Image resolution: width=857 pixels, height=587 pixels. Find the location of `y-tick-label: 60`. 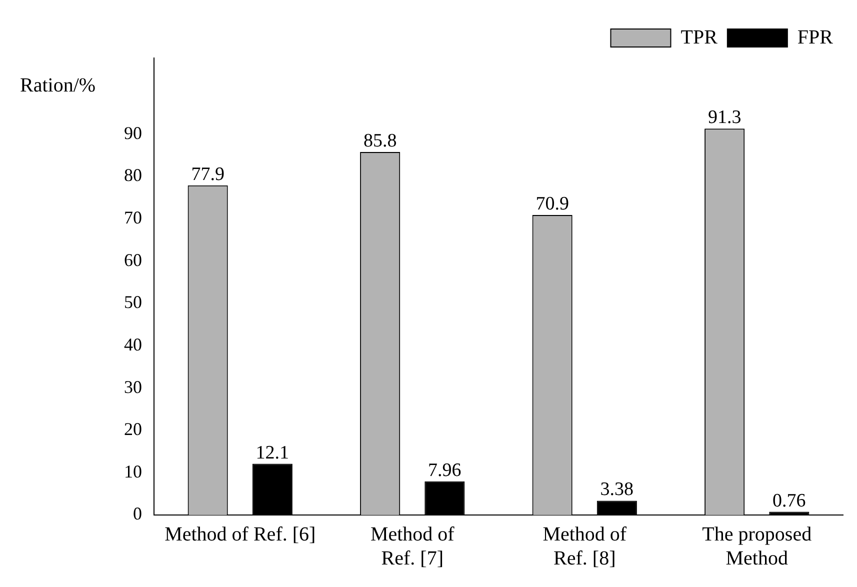

y-tick-label: 60 is located at coordinates (133, 260).